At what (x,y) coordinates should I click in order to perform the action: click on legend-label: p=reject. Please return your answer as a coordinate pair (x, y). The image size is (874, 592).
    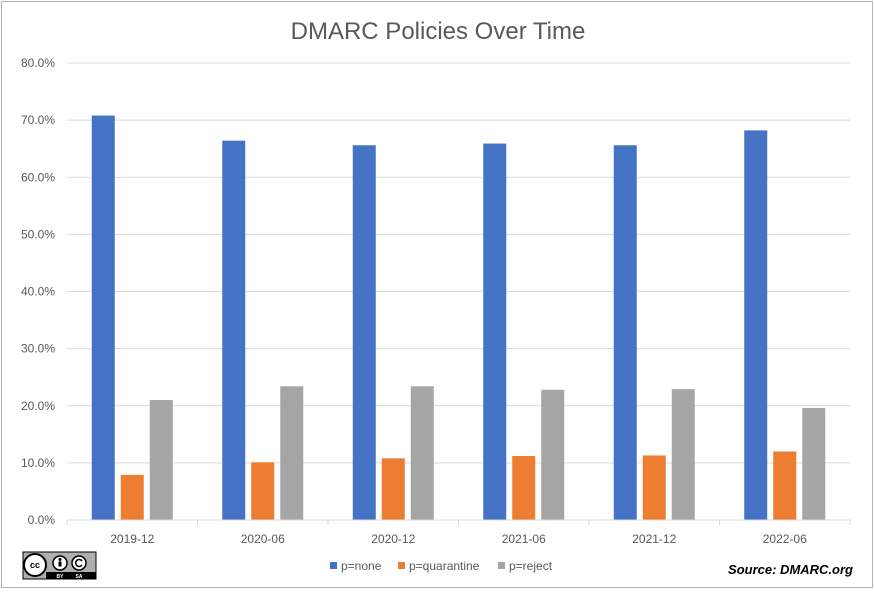
    Looking at the image, I should click on (531, 566).